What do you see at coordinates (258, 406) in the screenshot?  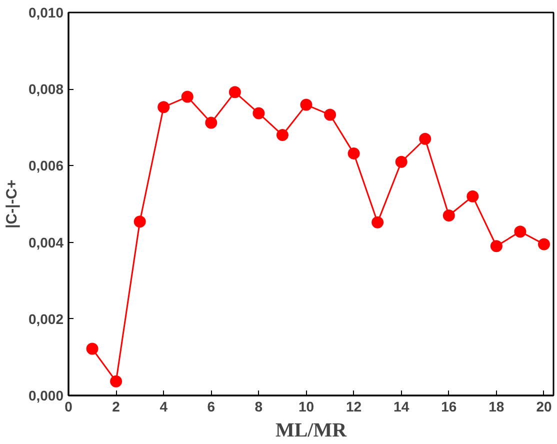 I see `x-tick-label: 8` at bounding box center [258, 406].